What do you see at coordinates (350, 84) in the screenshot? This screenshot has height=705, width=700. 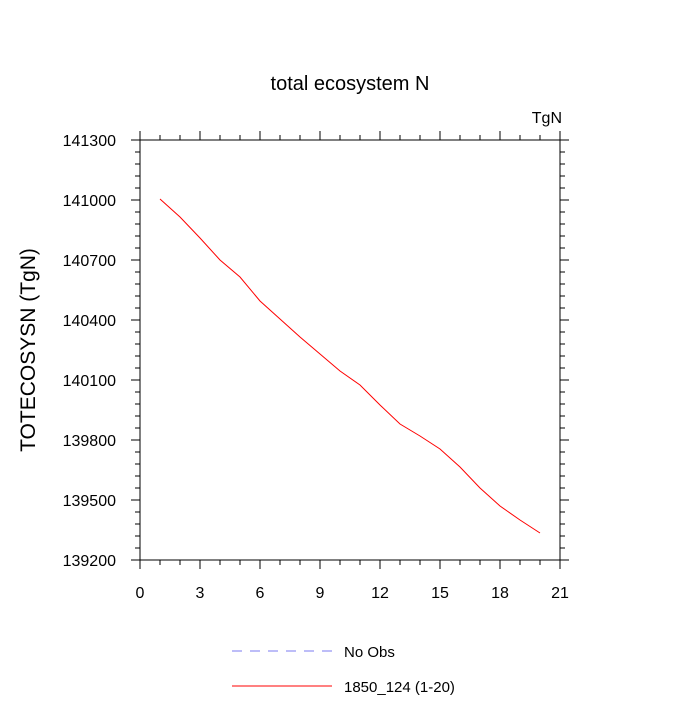 I see `chart-title: total ecosystem N` at bounding box center [350, 84].